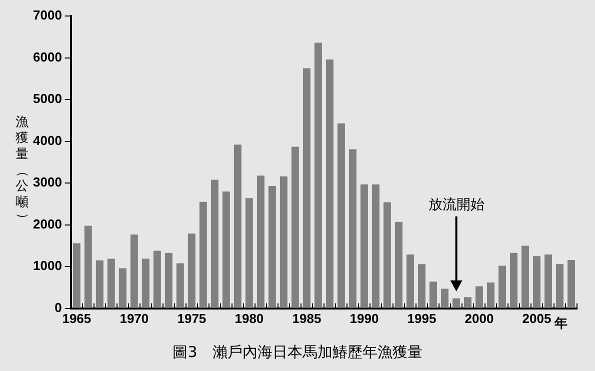 This screenshot has height=371, width=595. Describe the element at coordinates (479, 318) in the screenshot. I see `x-tick-label: 2000` at that location.